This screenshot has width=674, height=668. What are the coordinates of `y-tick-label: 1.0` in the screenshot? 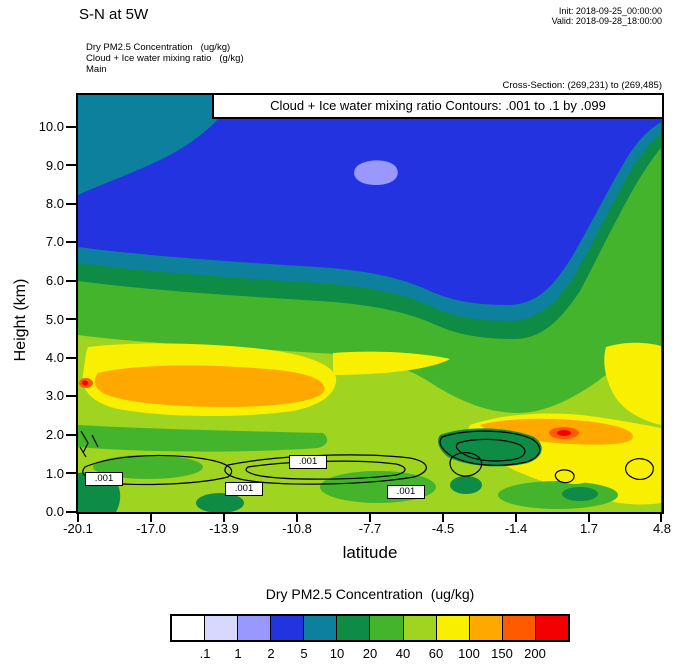 It's located at (54, 473).